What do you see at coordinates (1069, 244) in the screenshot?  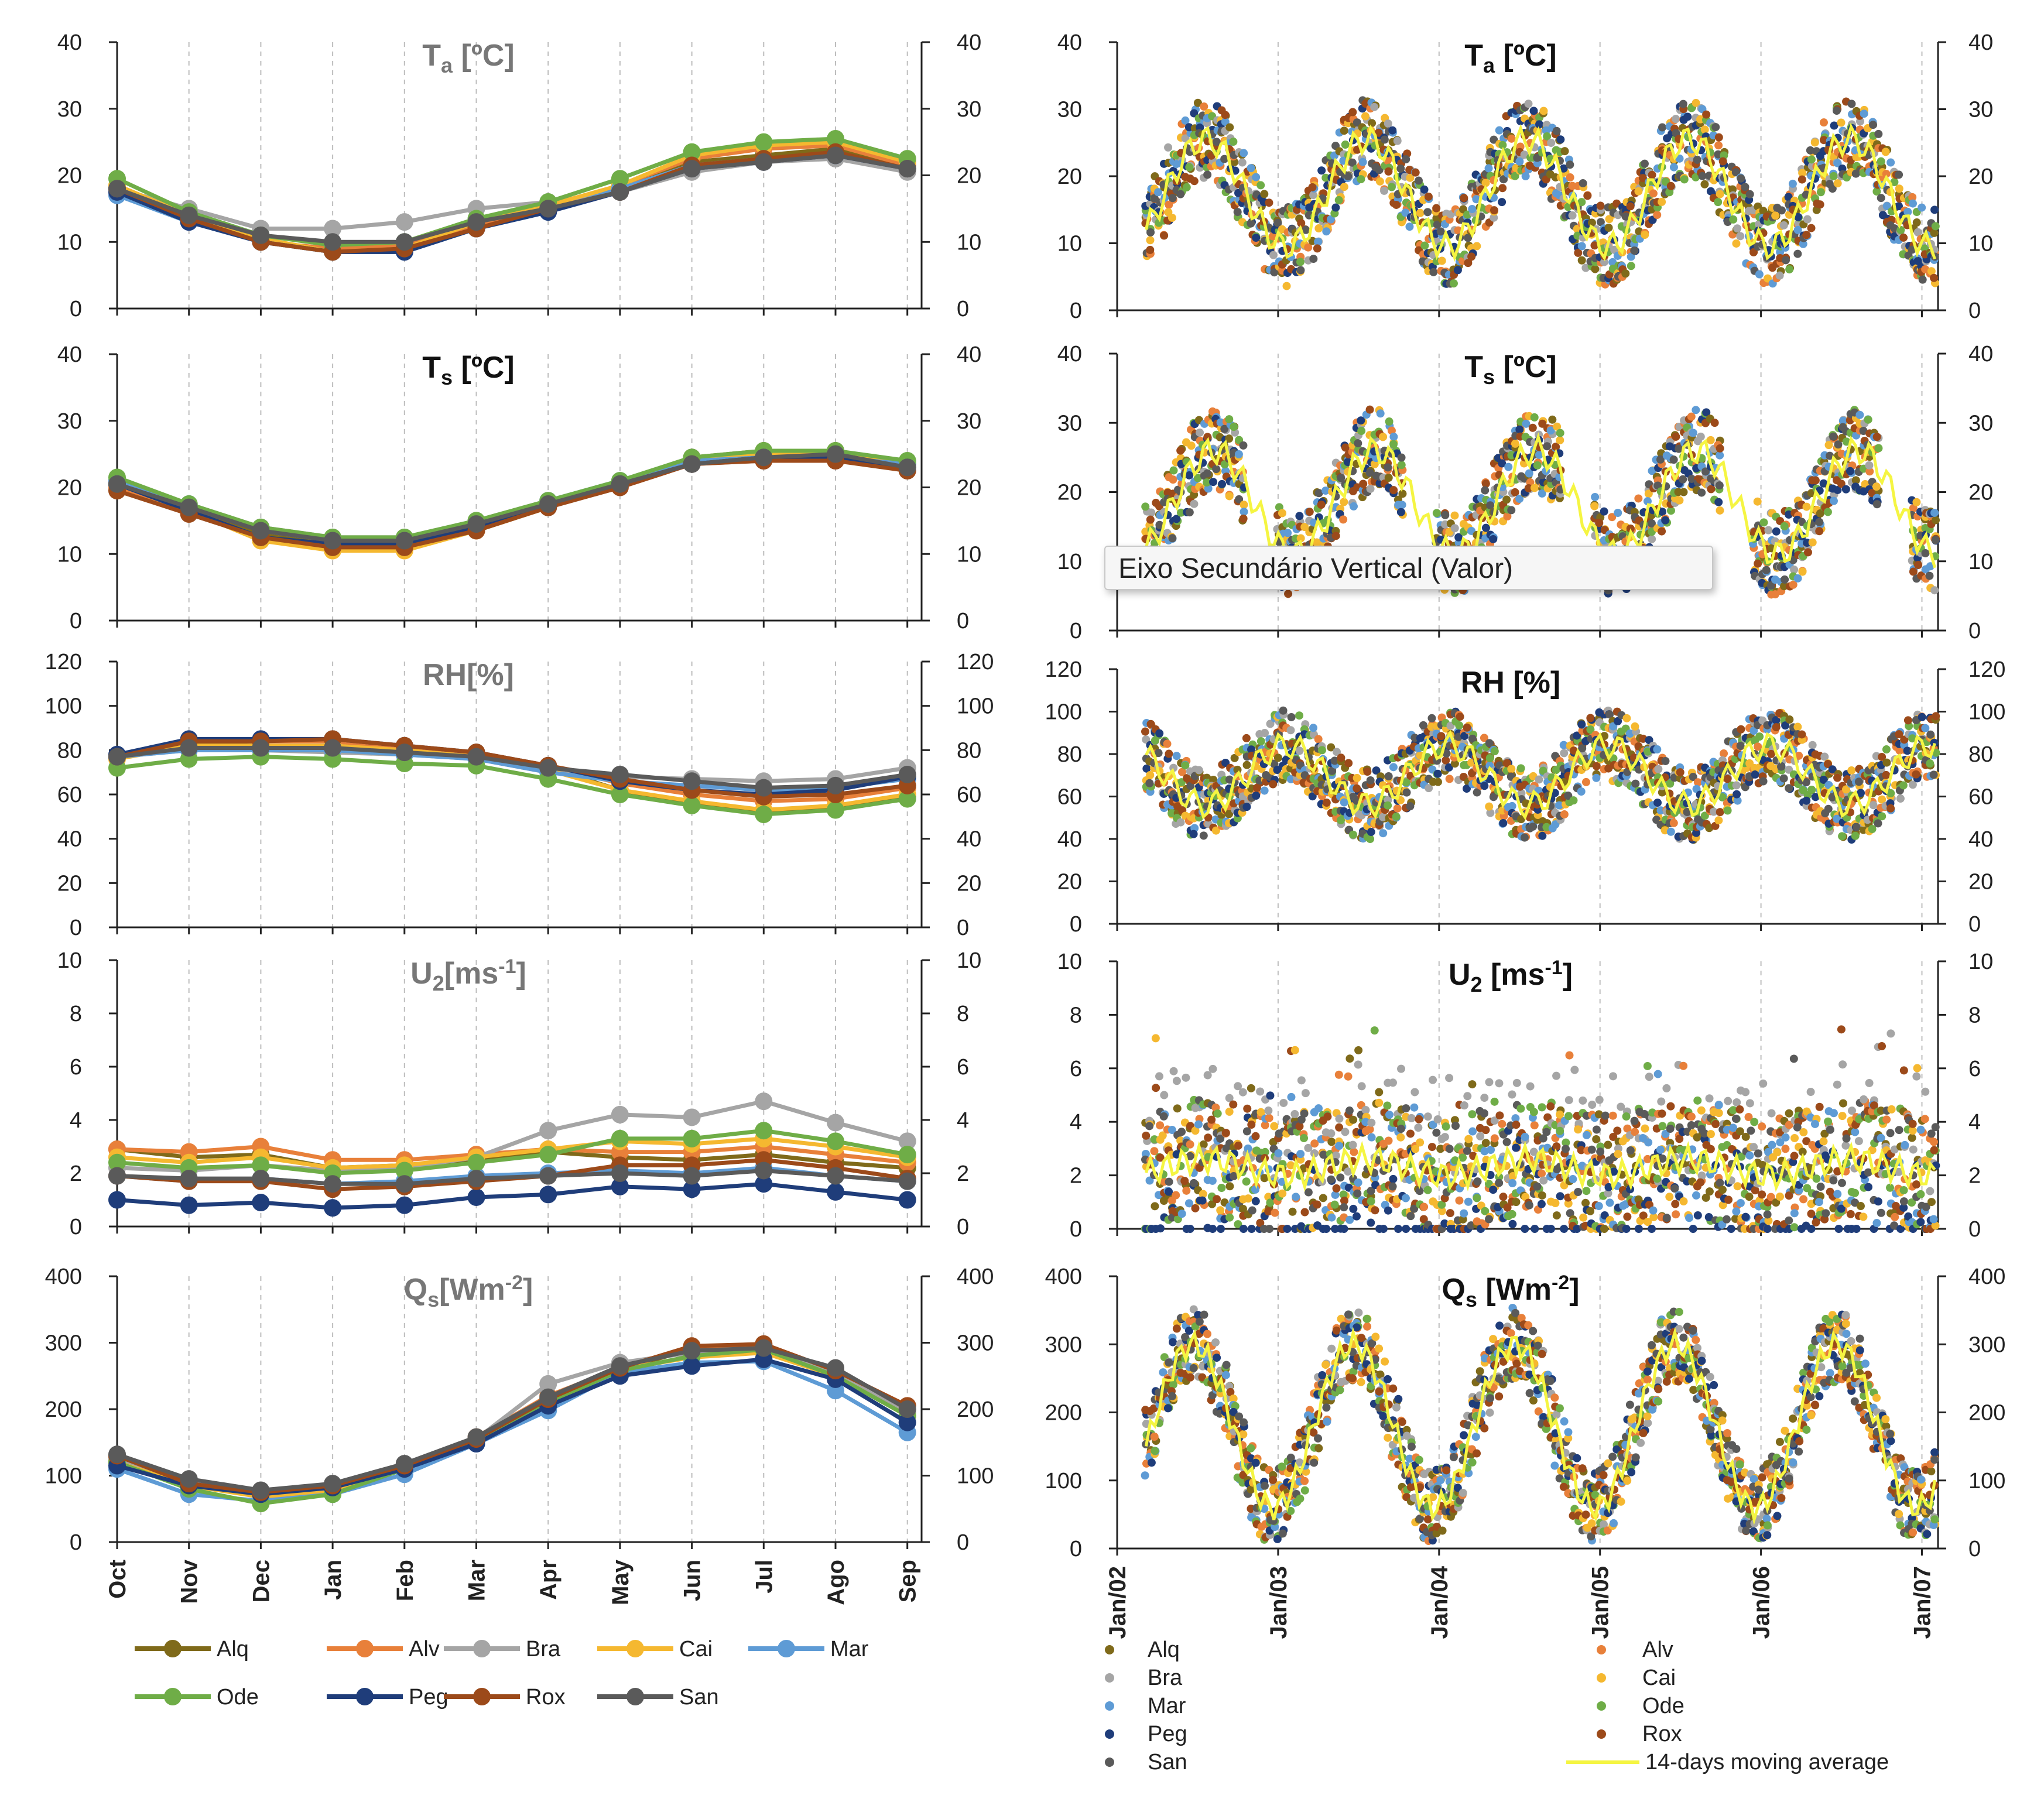 I see `y-tick-label: 10` at bounding box center [1069, 244].